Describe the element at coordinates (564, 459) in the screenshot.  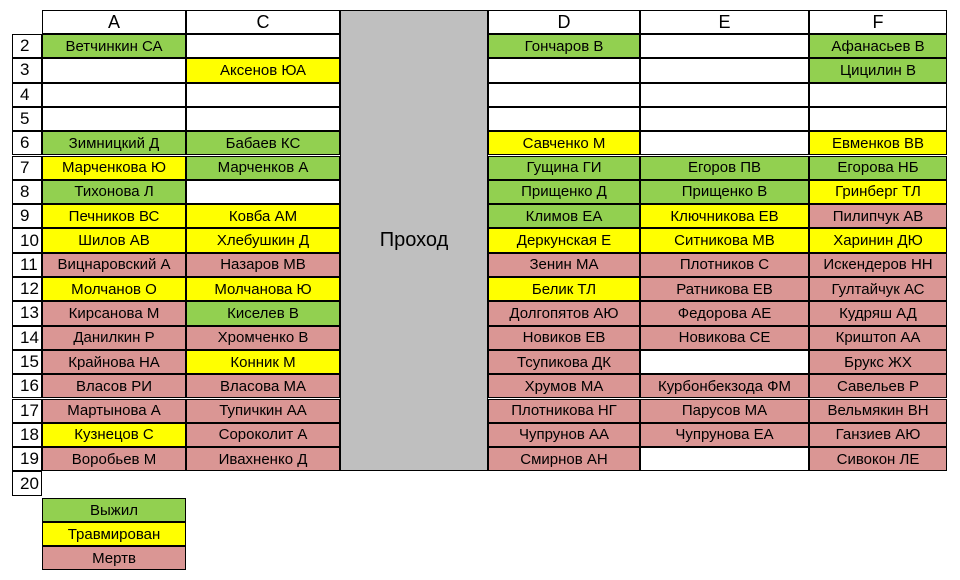
I see `seat-cell: Смирнов АН` at that location.